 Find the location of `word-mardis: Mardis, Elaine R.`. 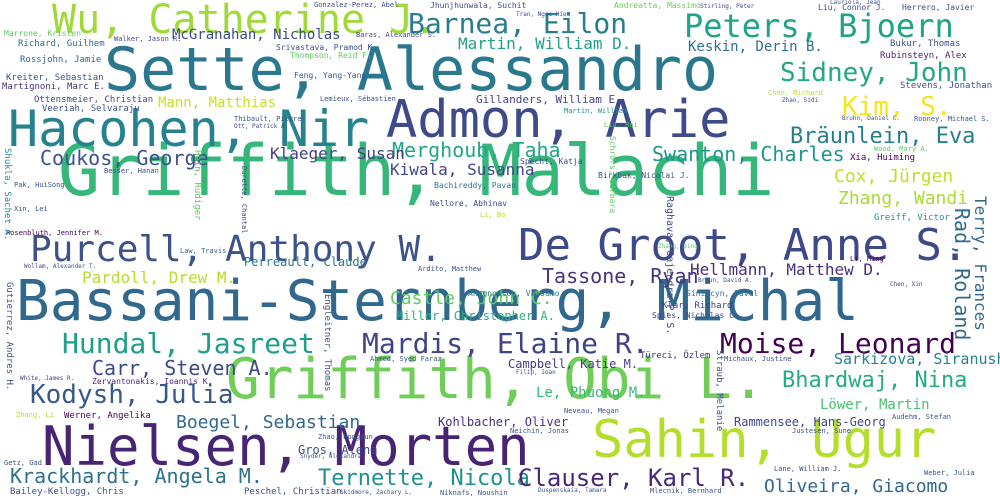

word-mardis: Mardis, Elaine R. is located at coordinates (505, 343).